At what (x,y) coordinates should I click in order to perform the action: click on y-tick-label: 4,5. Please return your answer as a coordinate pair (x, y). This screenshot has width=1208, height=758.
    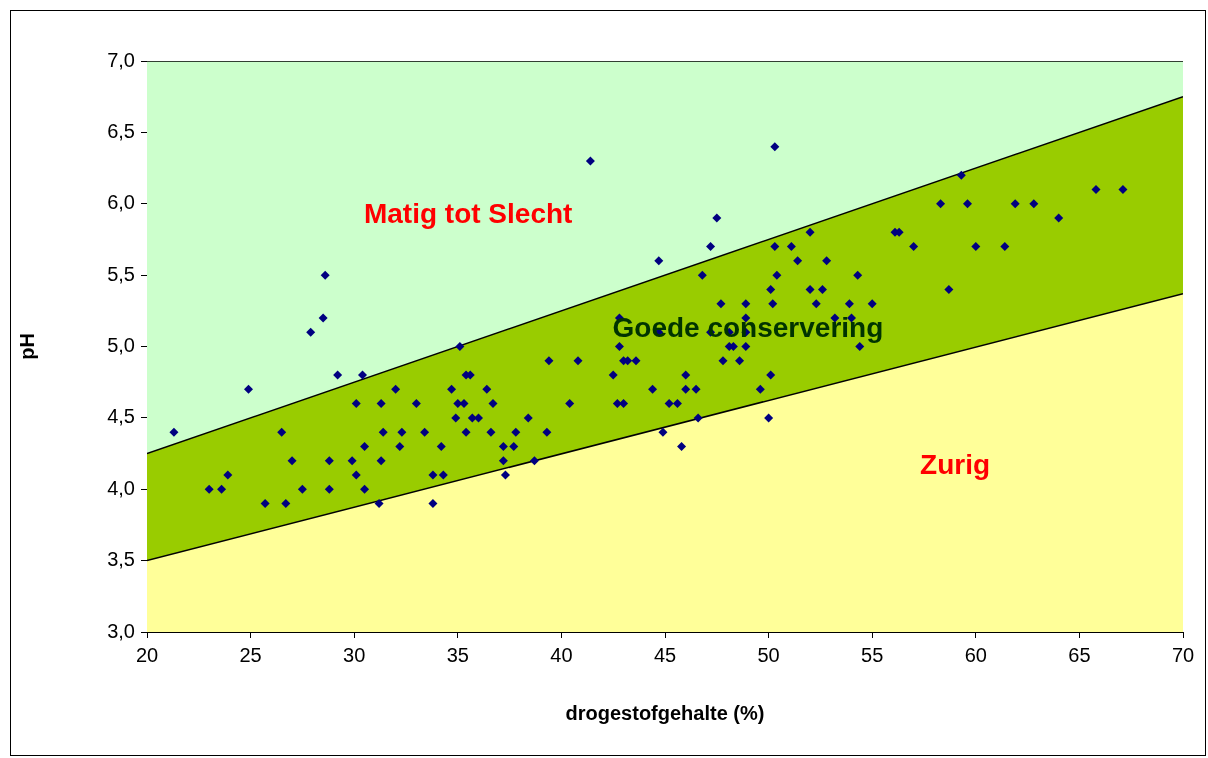
    Looking at the image, I should click on (121, 416).